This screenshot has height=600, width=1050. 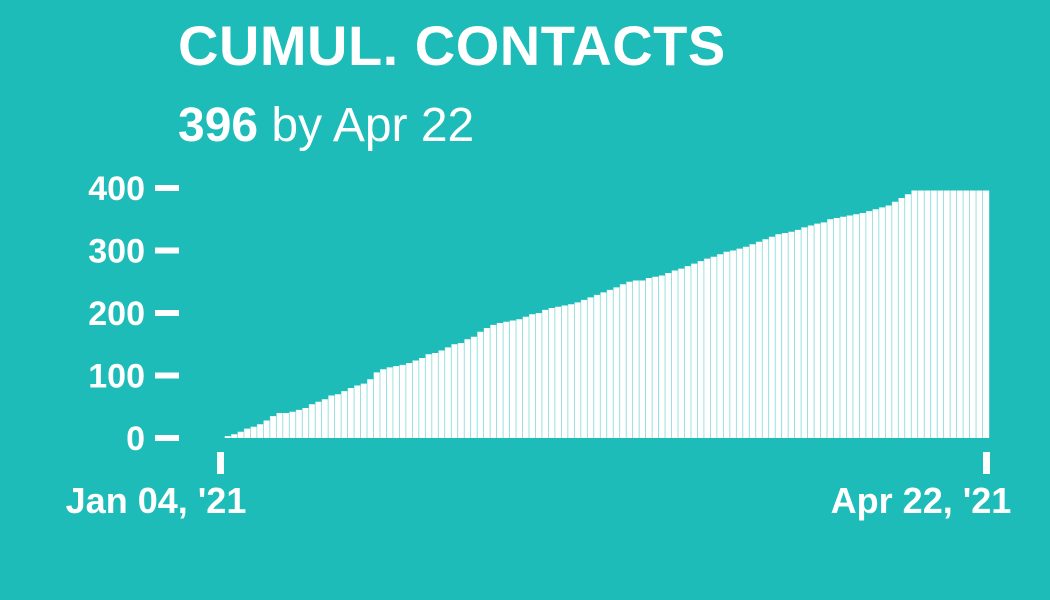 I want to click on x-tick-label: Apr 22, '21, so click(x=921, y=500).